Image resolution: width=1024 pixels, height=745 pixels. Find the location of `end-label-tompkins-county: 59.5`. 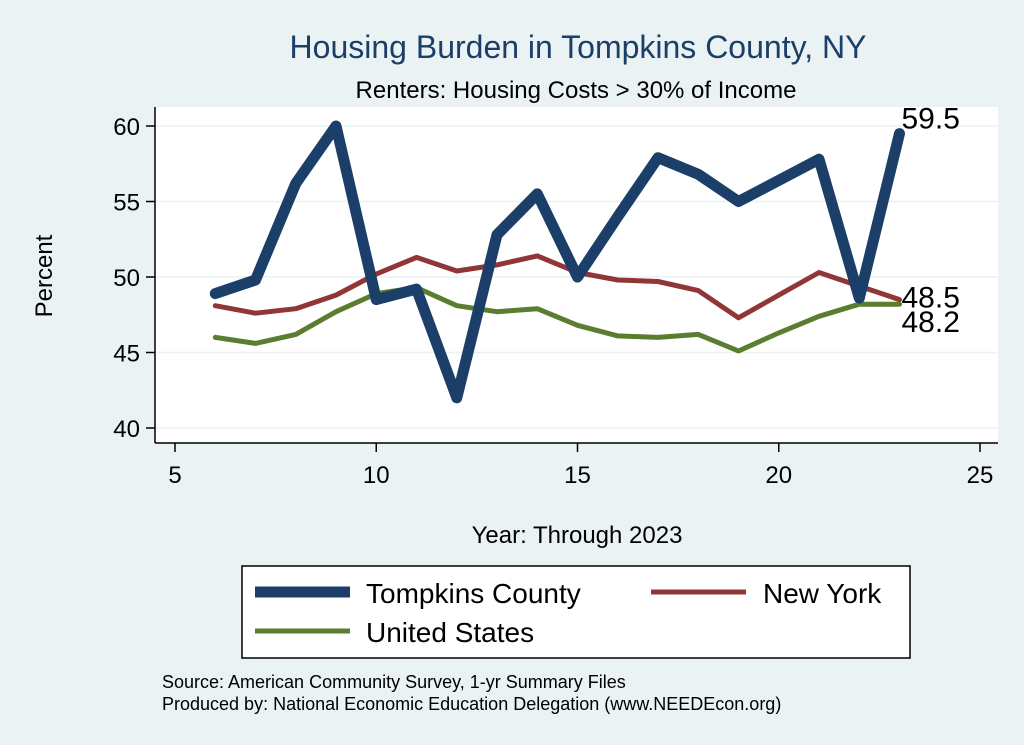

end-label-tompkins-county: 59.5 is located at coordinates (931, 119).